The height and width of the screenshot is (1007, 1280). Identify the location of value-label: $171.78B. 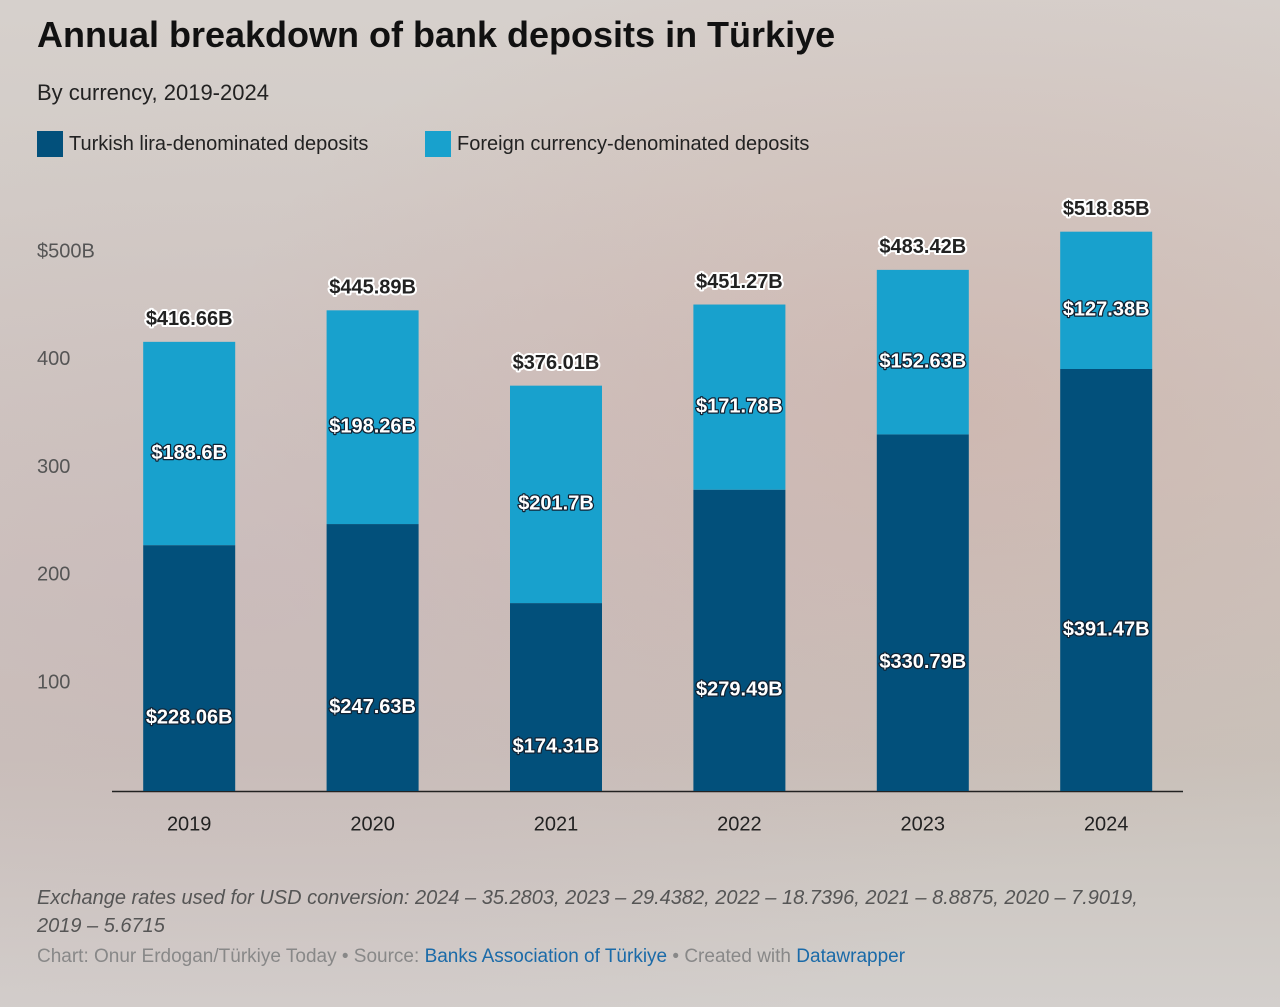
(739, 406).